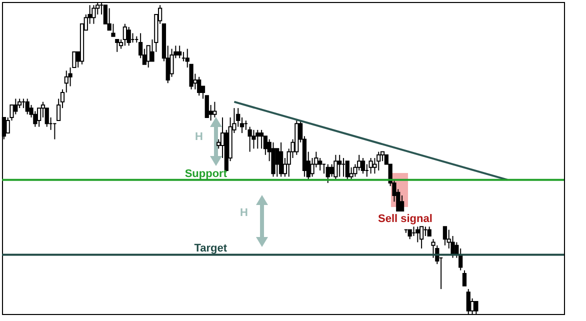 The width and height of the screenshot is (586, 321). Describe the element at coordinates (206, 174) in the screenshot. I see `ref-line-label: Support` at that location.